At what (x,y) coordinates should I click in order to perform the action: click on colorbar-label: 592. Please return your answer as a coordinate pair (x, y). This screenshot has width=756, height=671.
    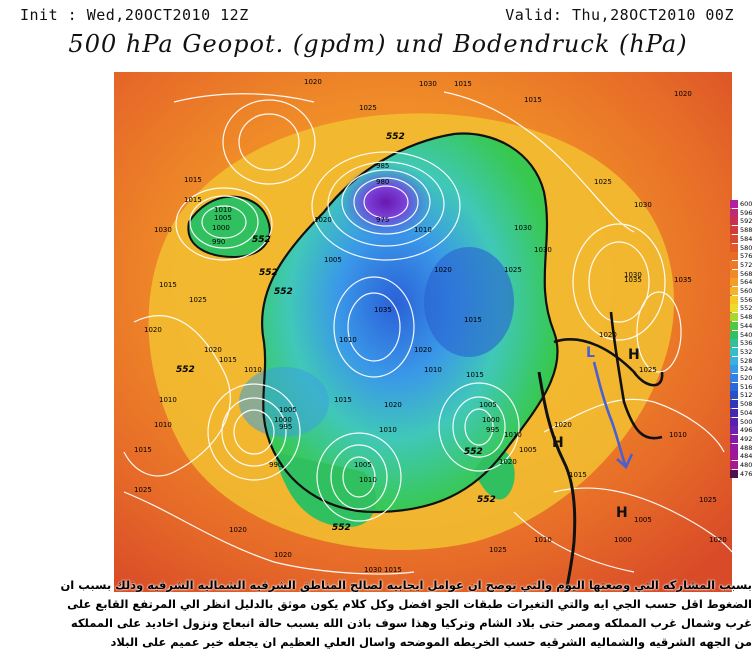
    Looking at the image, I should click on (746, 221).